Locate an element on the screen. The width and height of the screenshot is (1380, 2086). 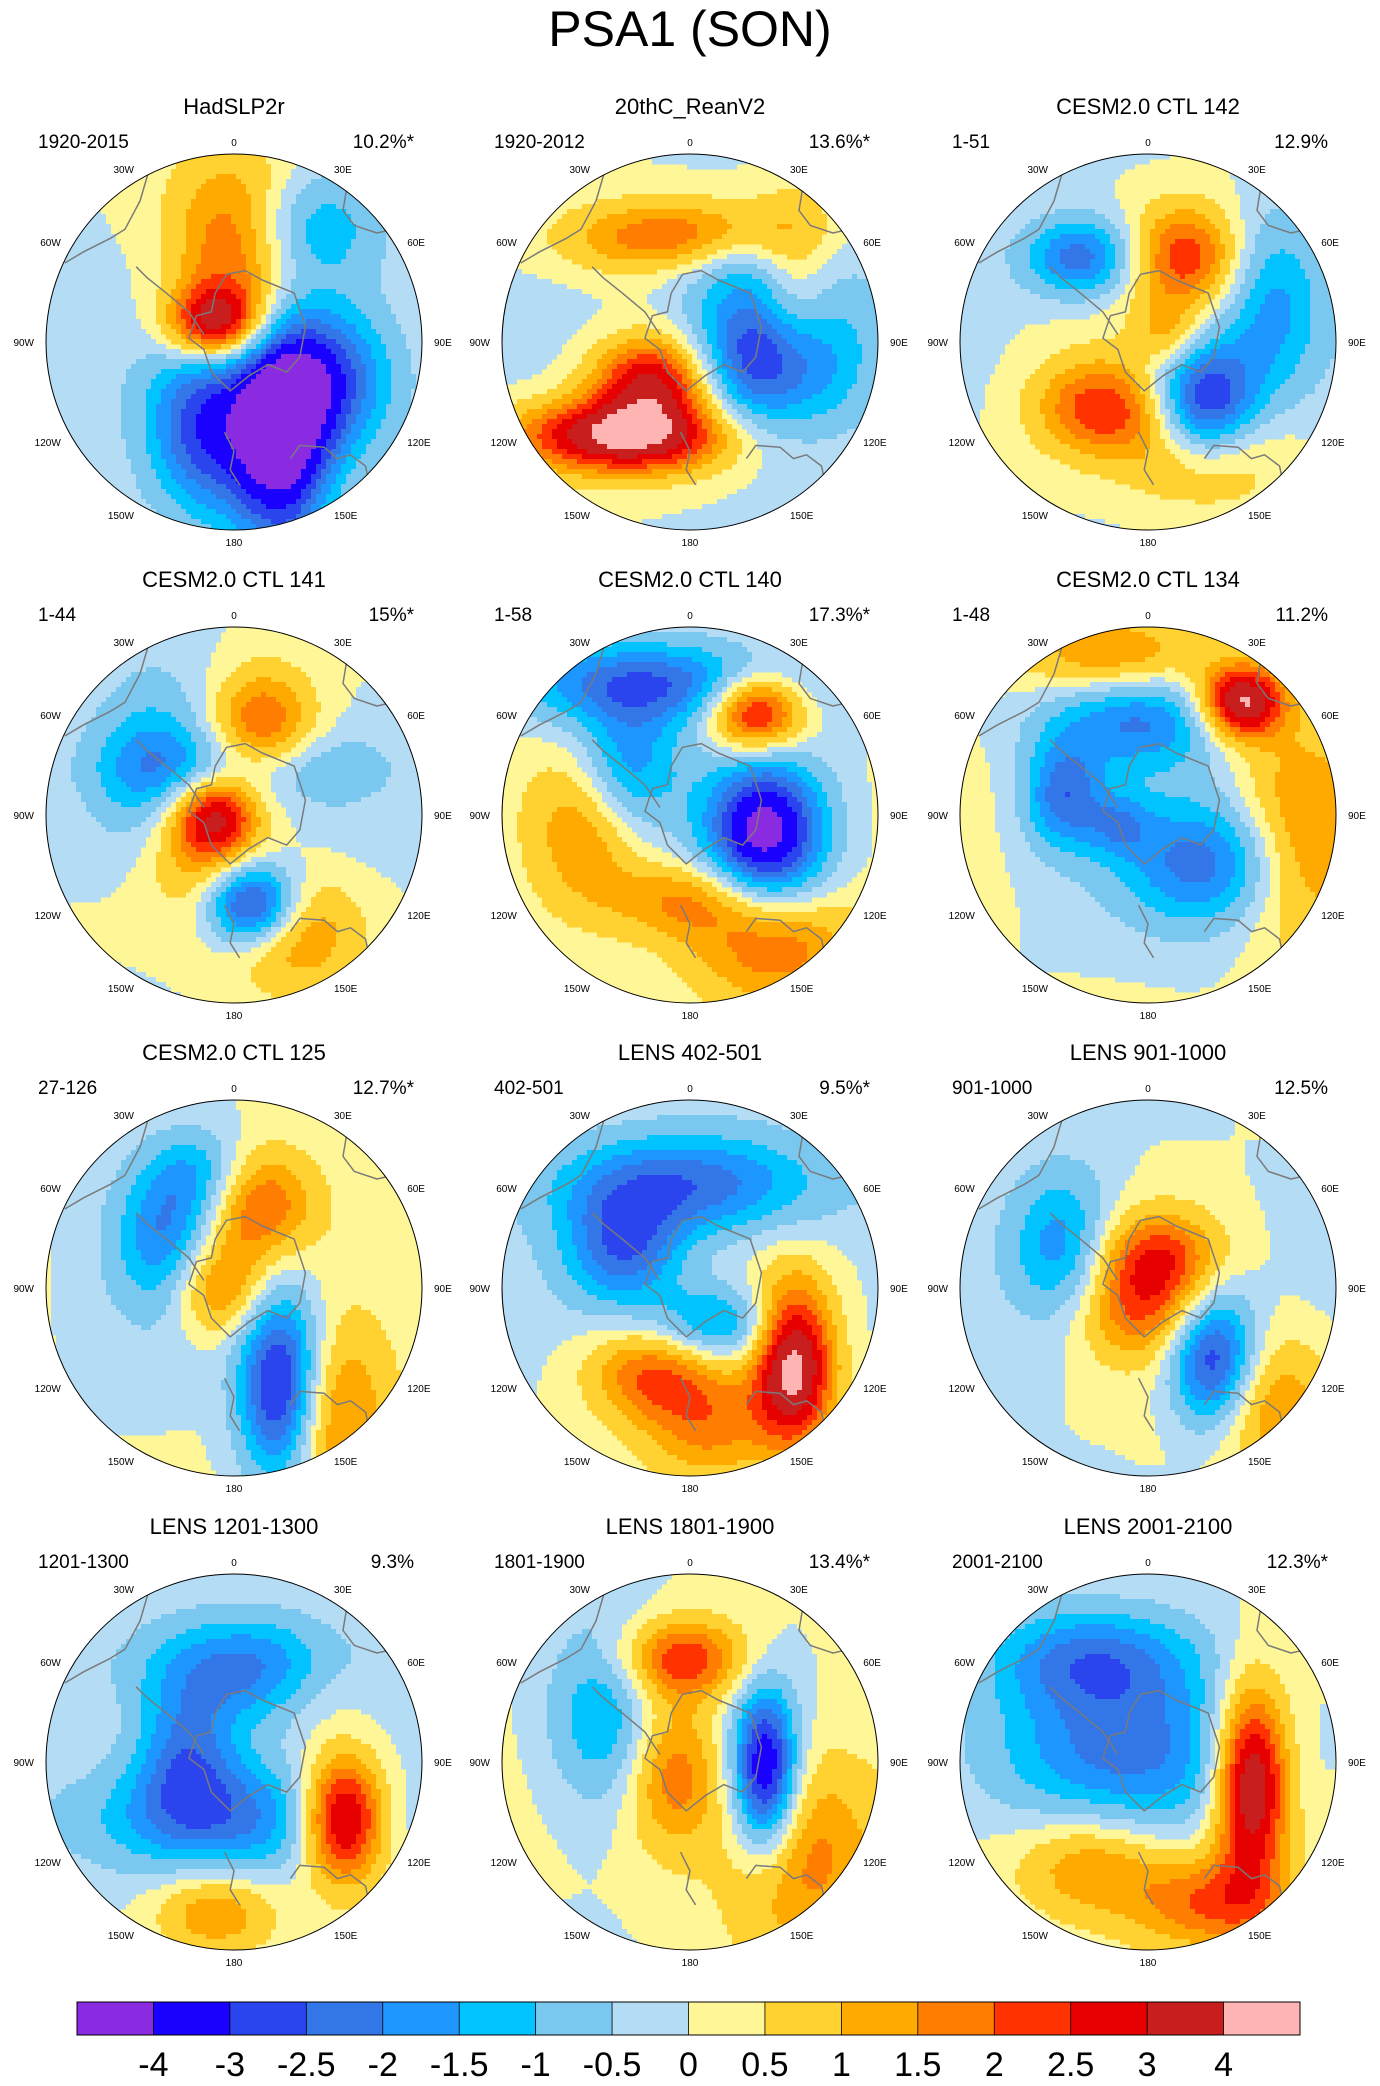
panel-variance: 15%* is located at coordinates (392, 615).